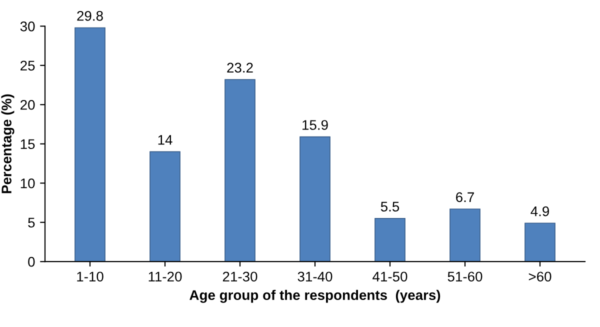 The image size is (600, 327). What do you see at coordinates (27, 26) in the screenshot?
I see `y-tick-label: 30` at bounding box center [27, 26].